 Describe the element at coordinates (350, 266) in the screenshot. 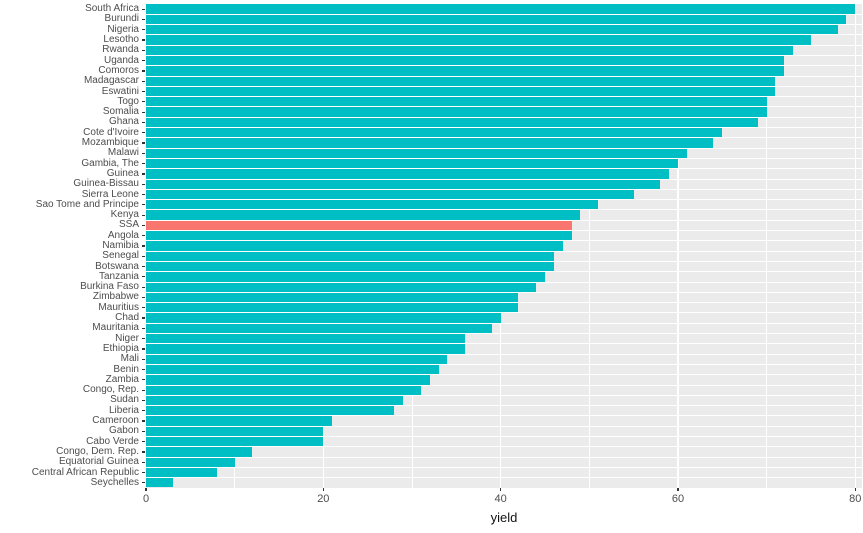

I see `bar-botswana` at that location.